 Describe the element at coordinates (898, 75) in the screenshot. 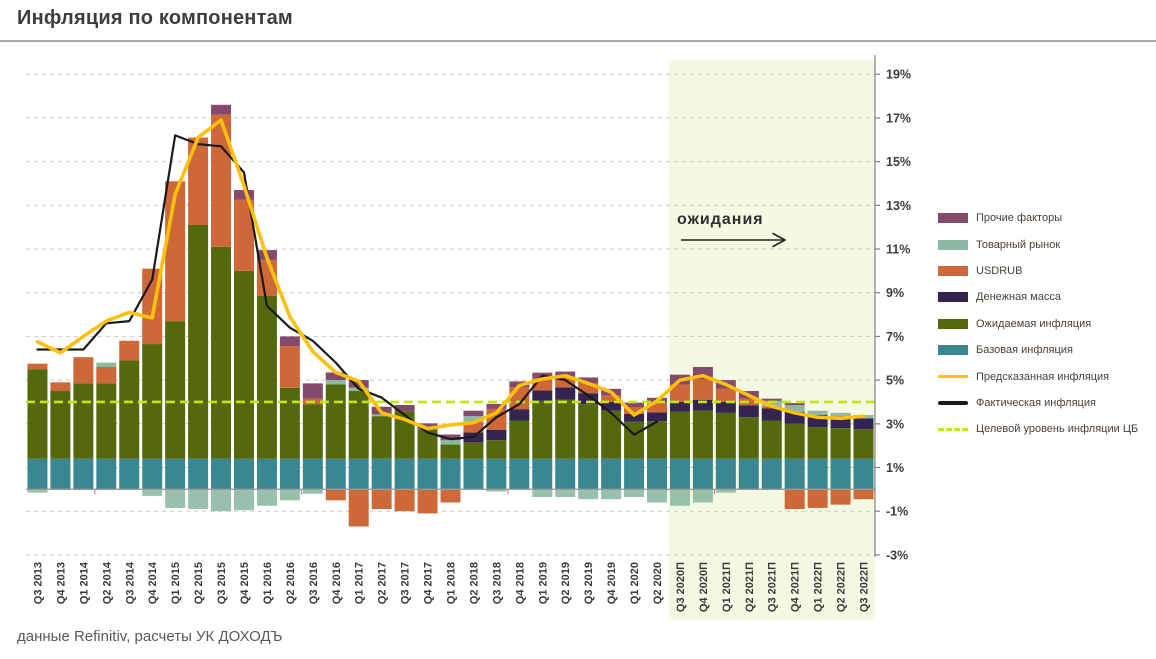

I see `y-axis-label: 19%` at that location.